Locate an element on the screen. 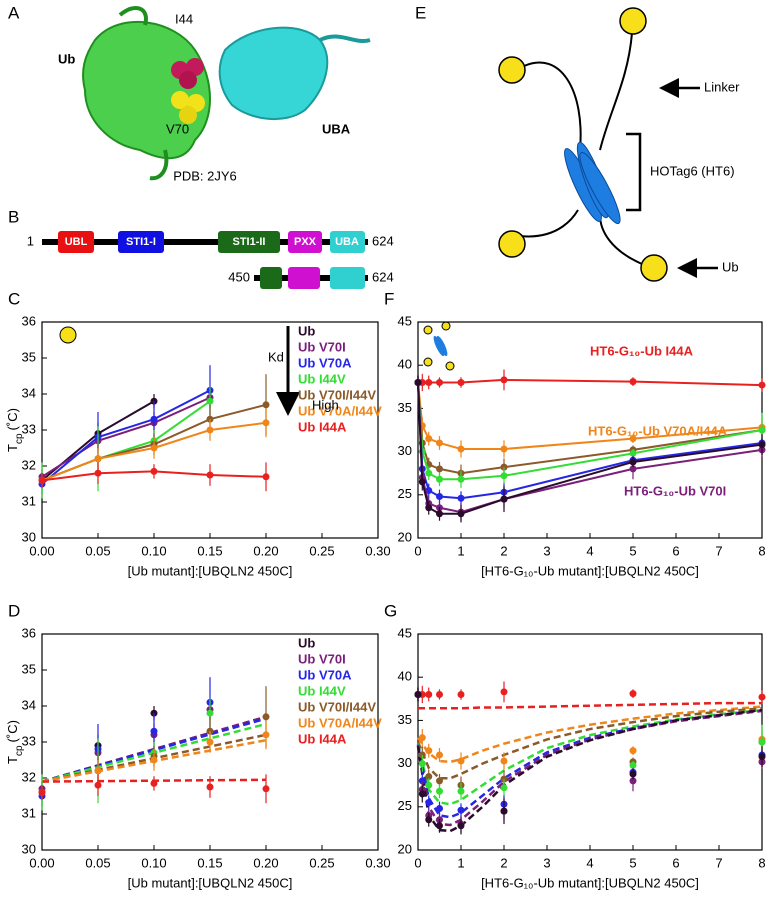 This screenshot has height=899, width=769. linker-label: Linker is located at coordinates (722, 86).